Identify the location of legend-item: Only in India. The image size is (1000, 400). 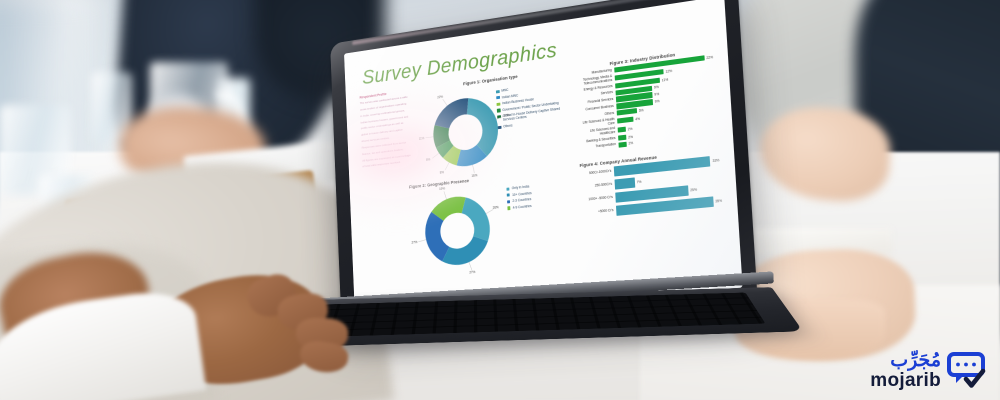
(518, 187).